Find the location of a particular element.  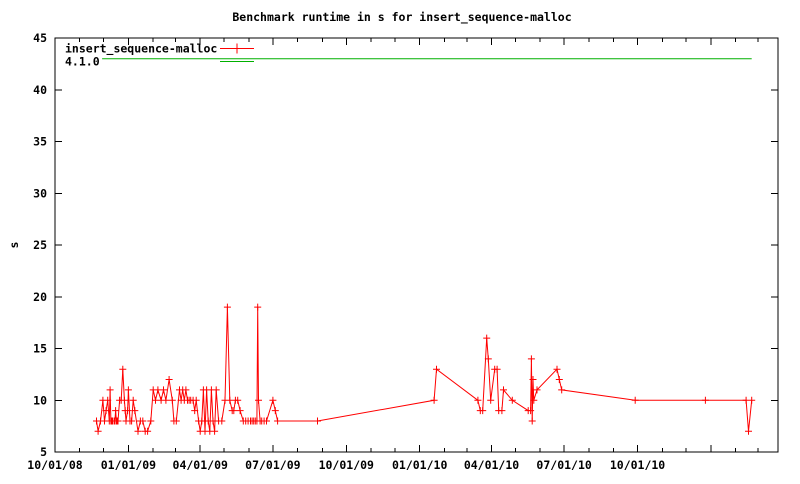

y-tick-label: 35 is located at coordinates (40, 142).